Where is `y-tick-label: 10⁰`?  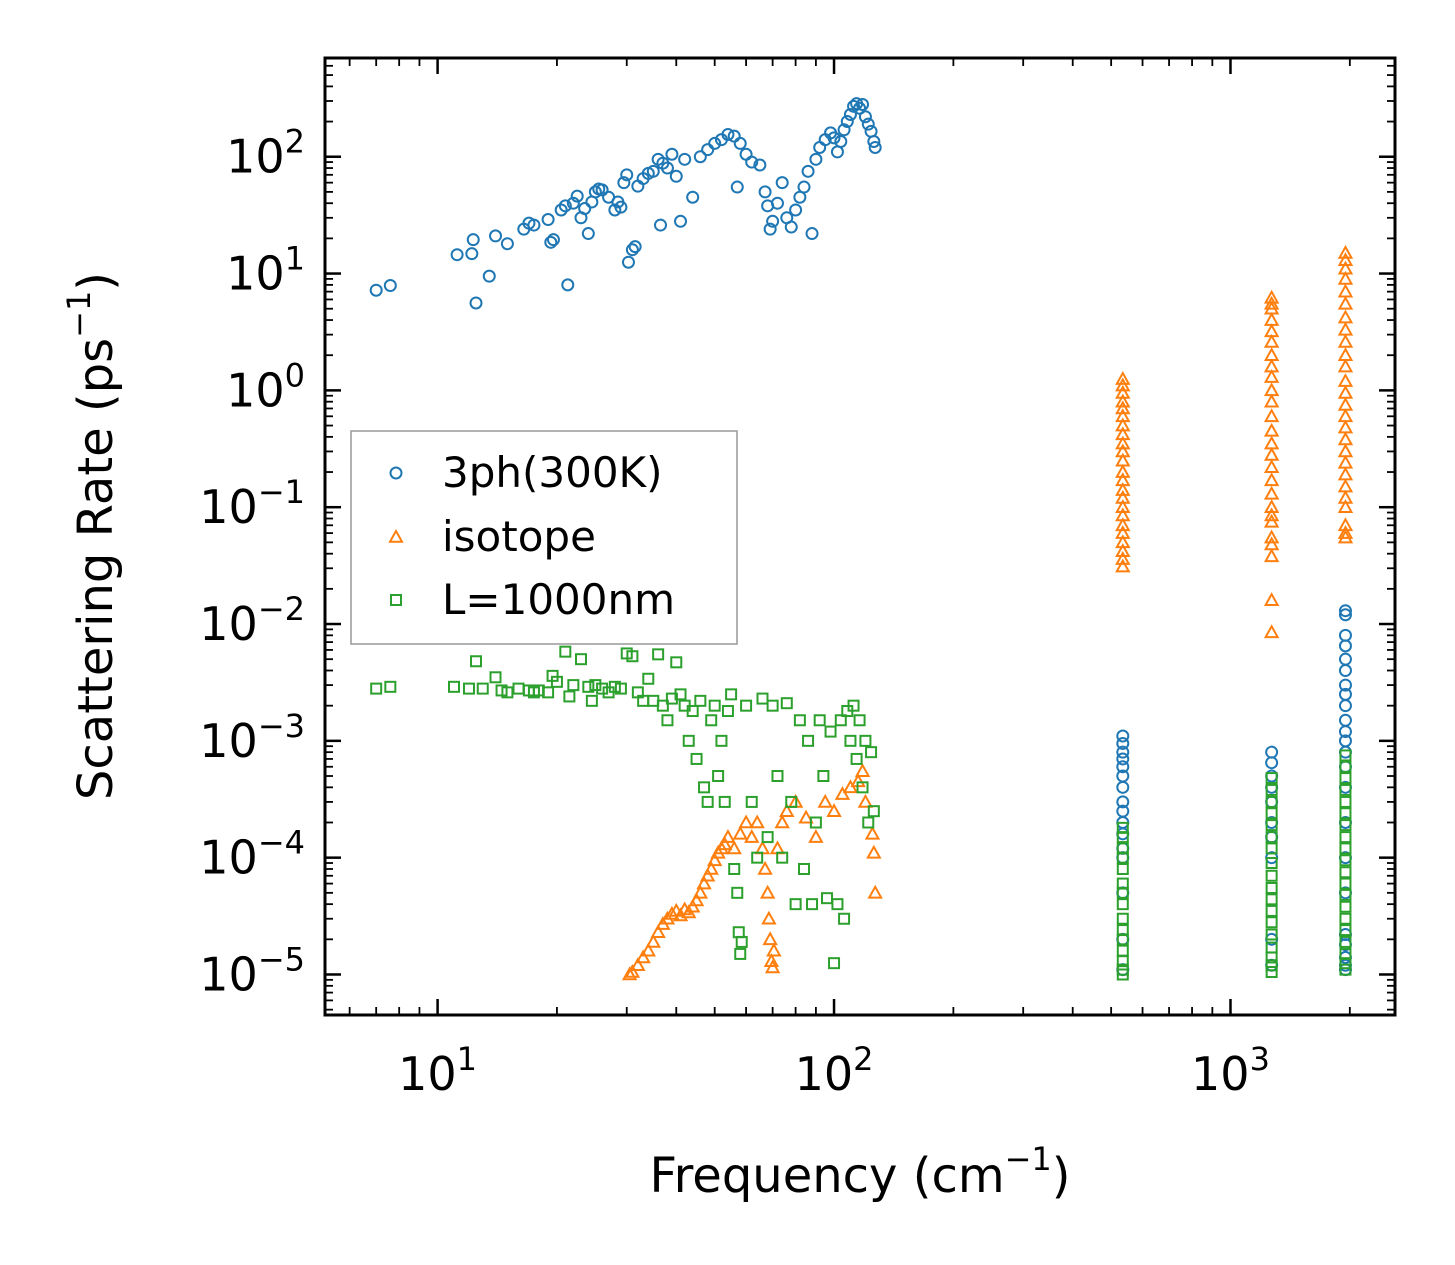
y-tick-label: 10⁰ is located at coordinates (265, 386).